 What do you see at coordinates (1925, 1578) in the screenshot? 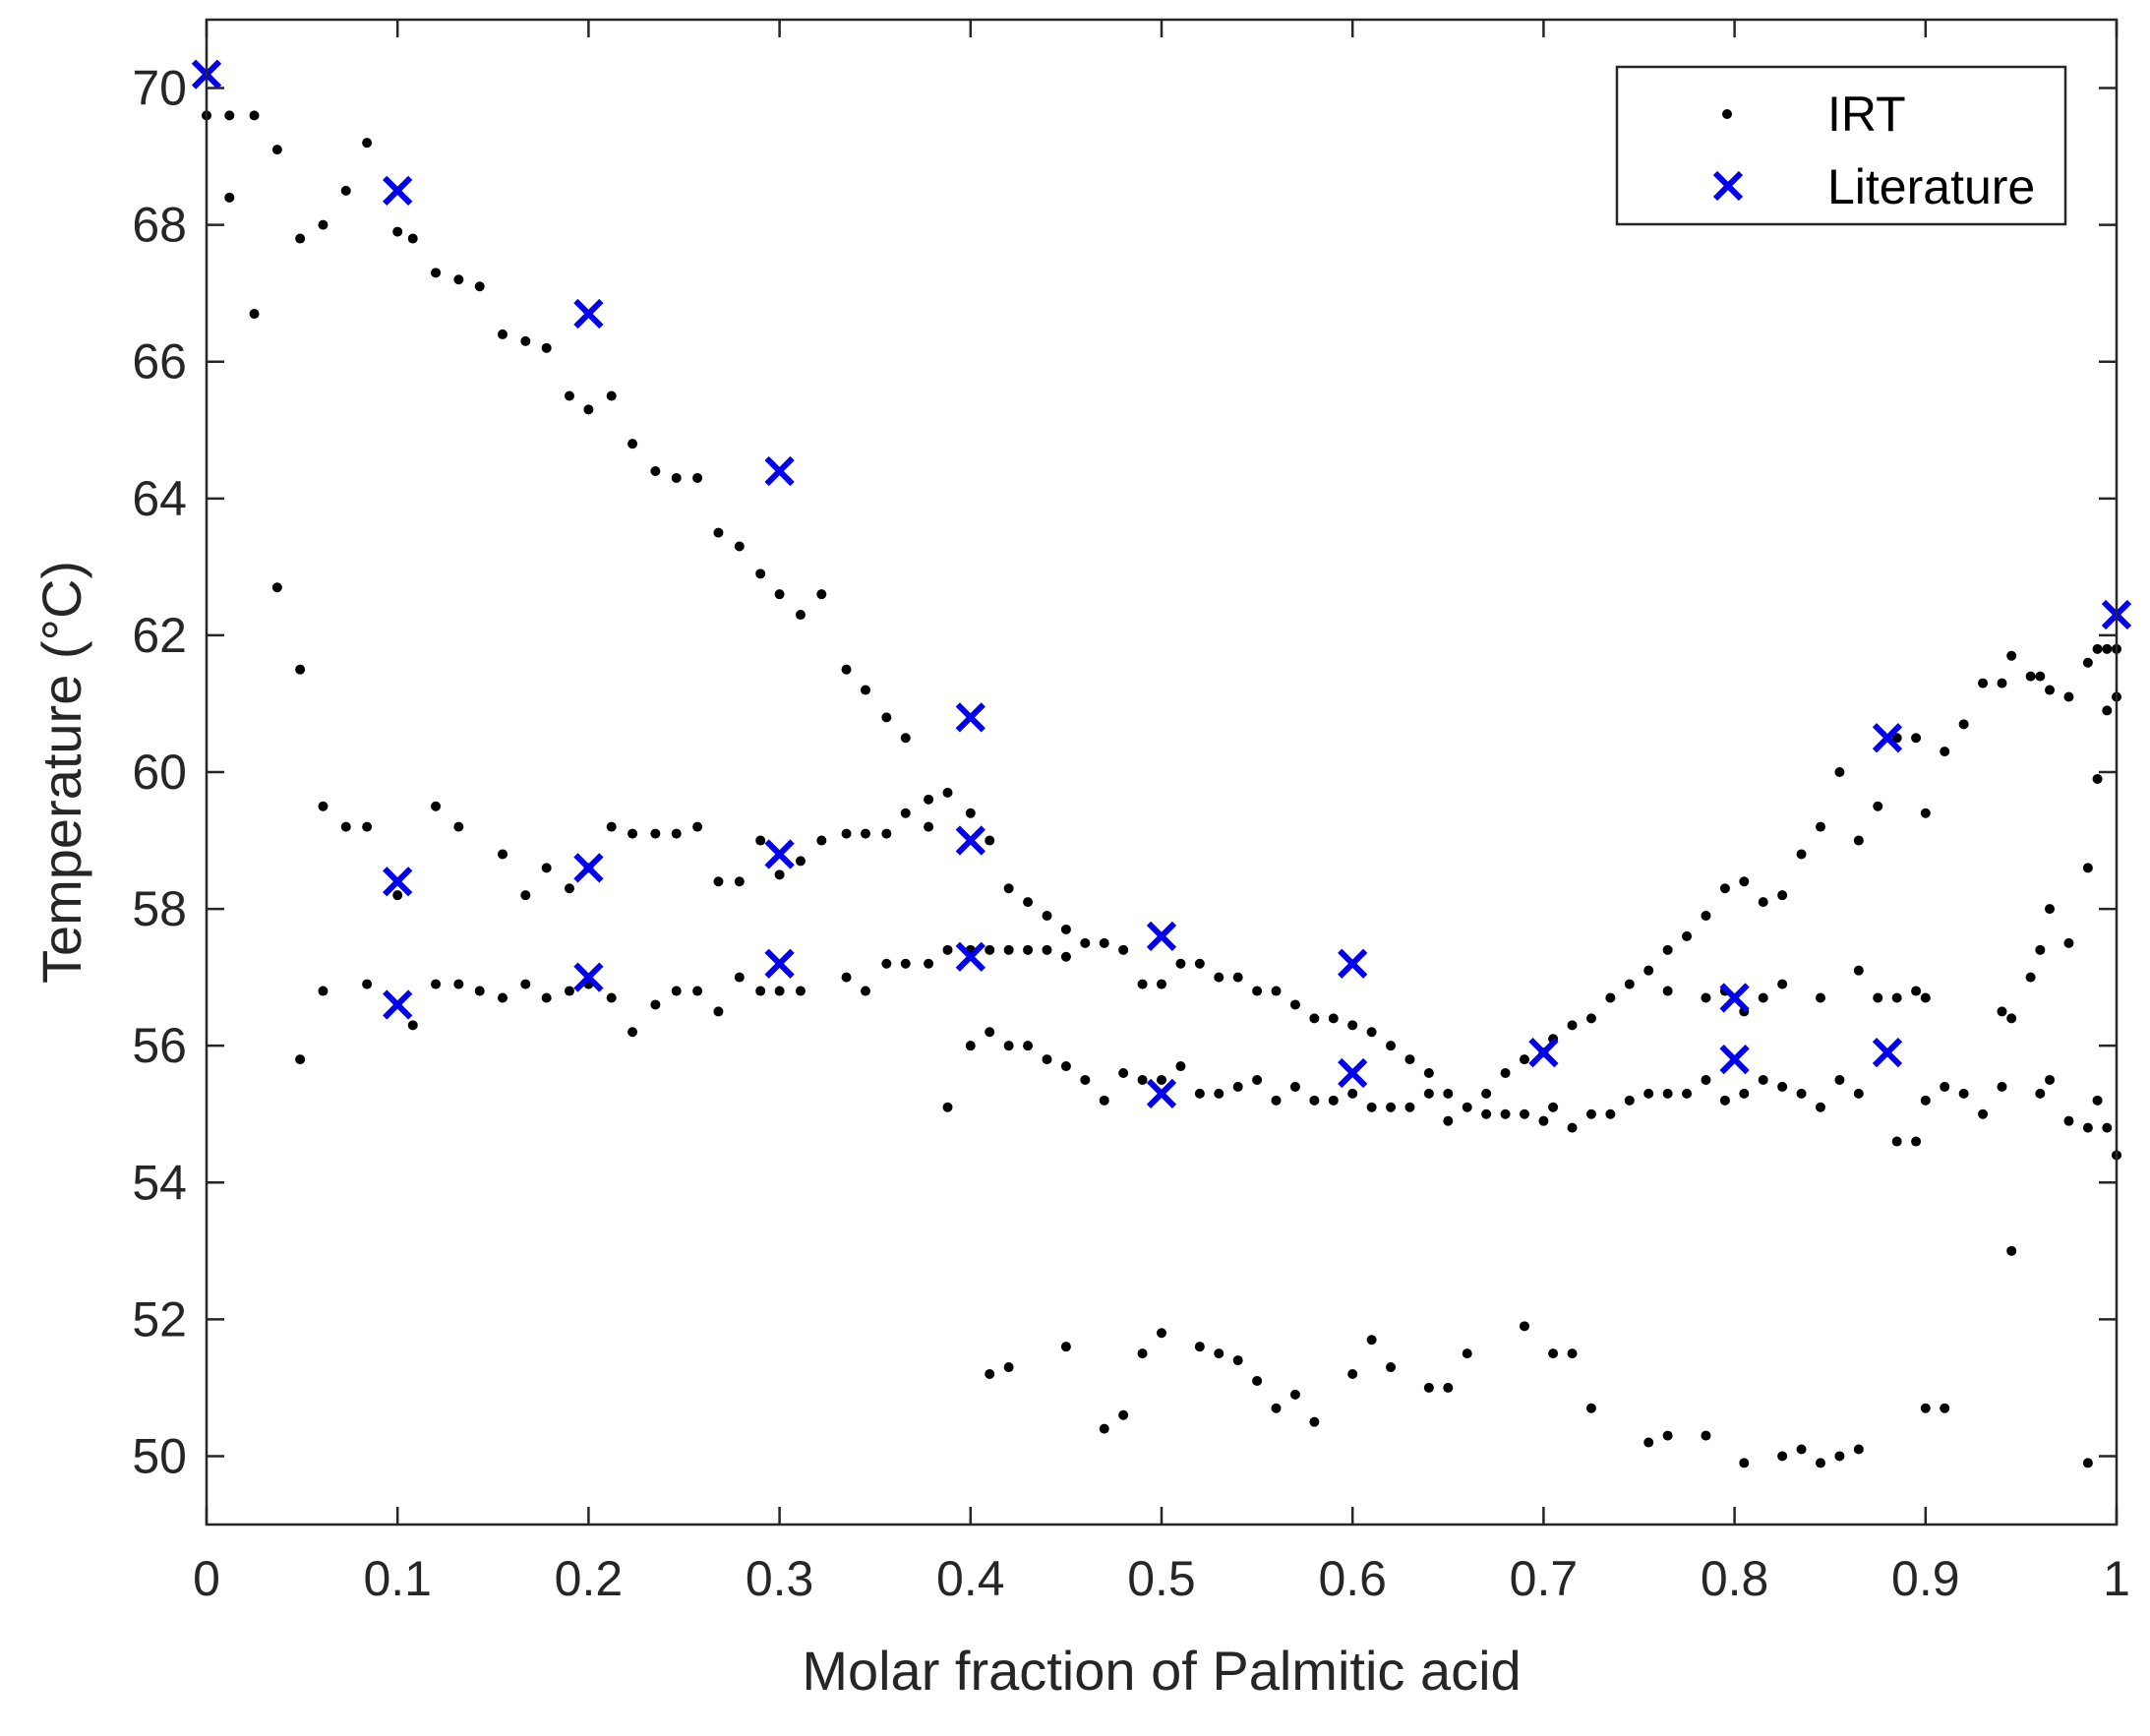
I see `x-tick-label: 0.9` at bounding box center [1925, 1578].